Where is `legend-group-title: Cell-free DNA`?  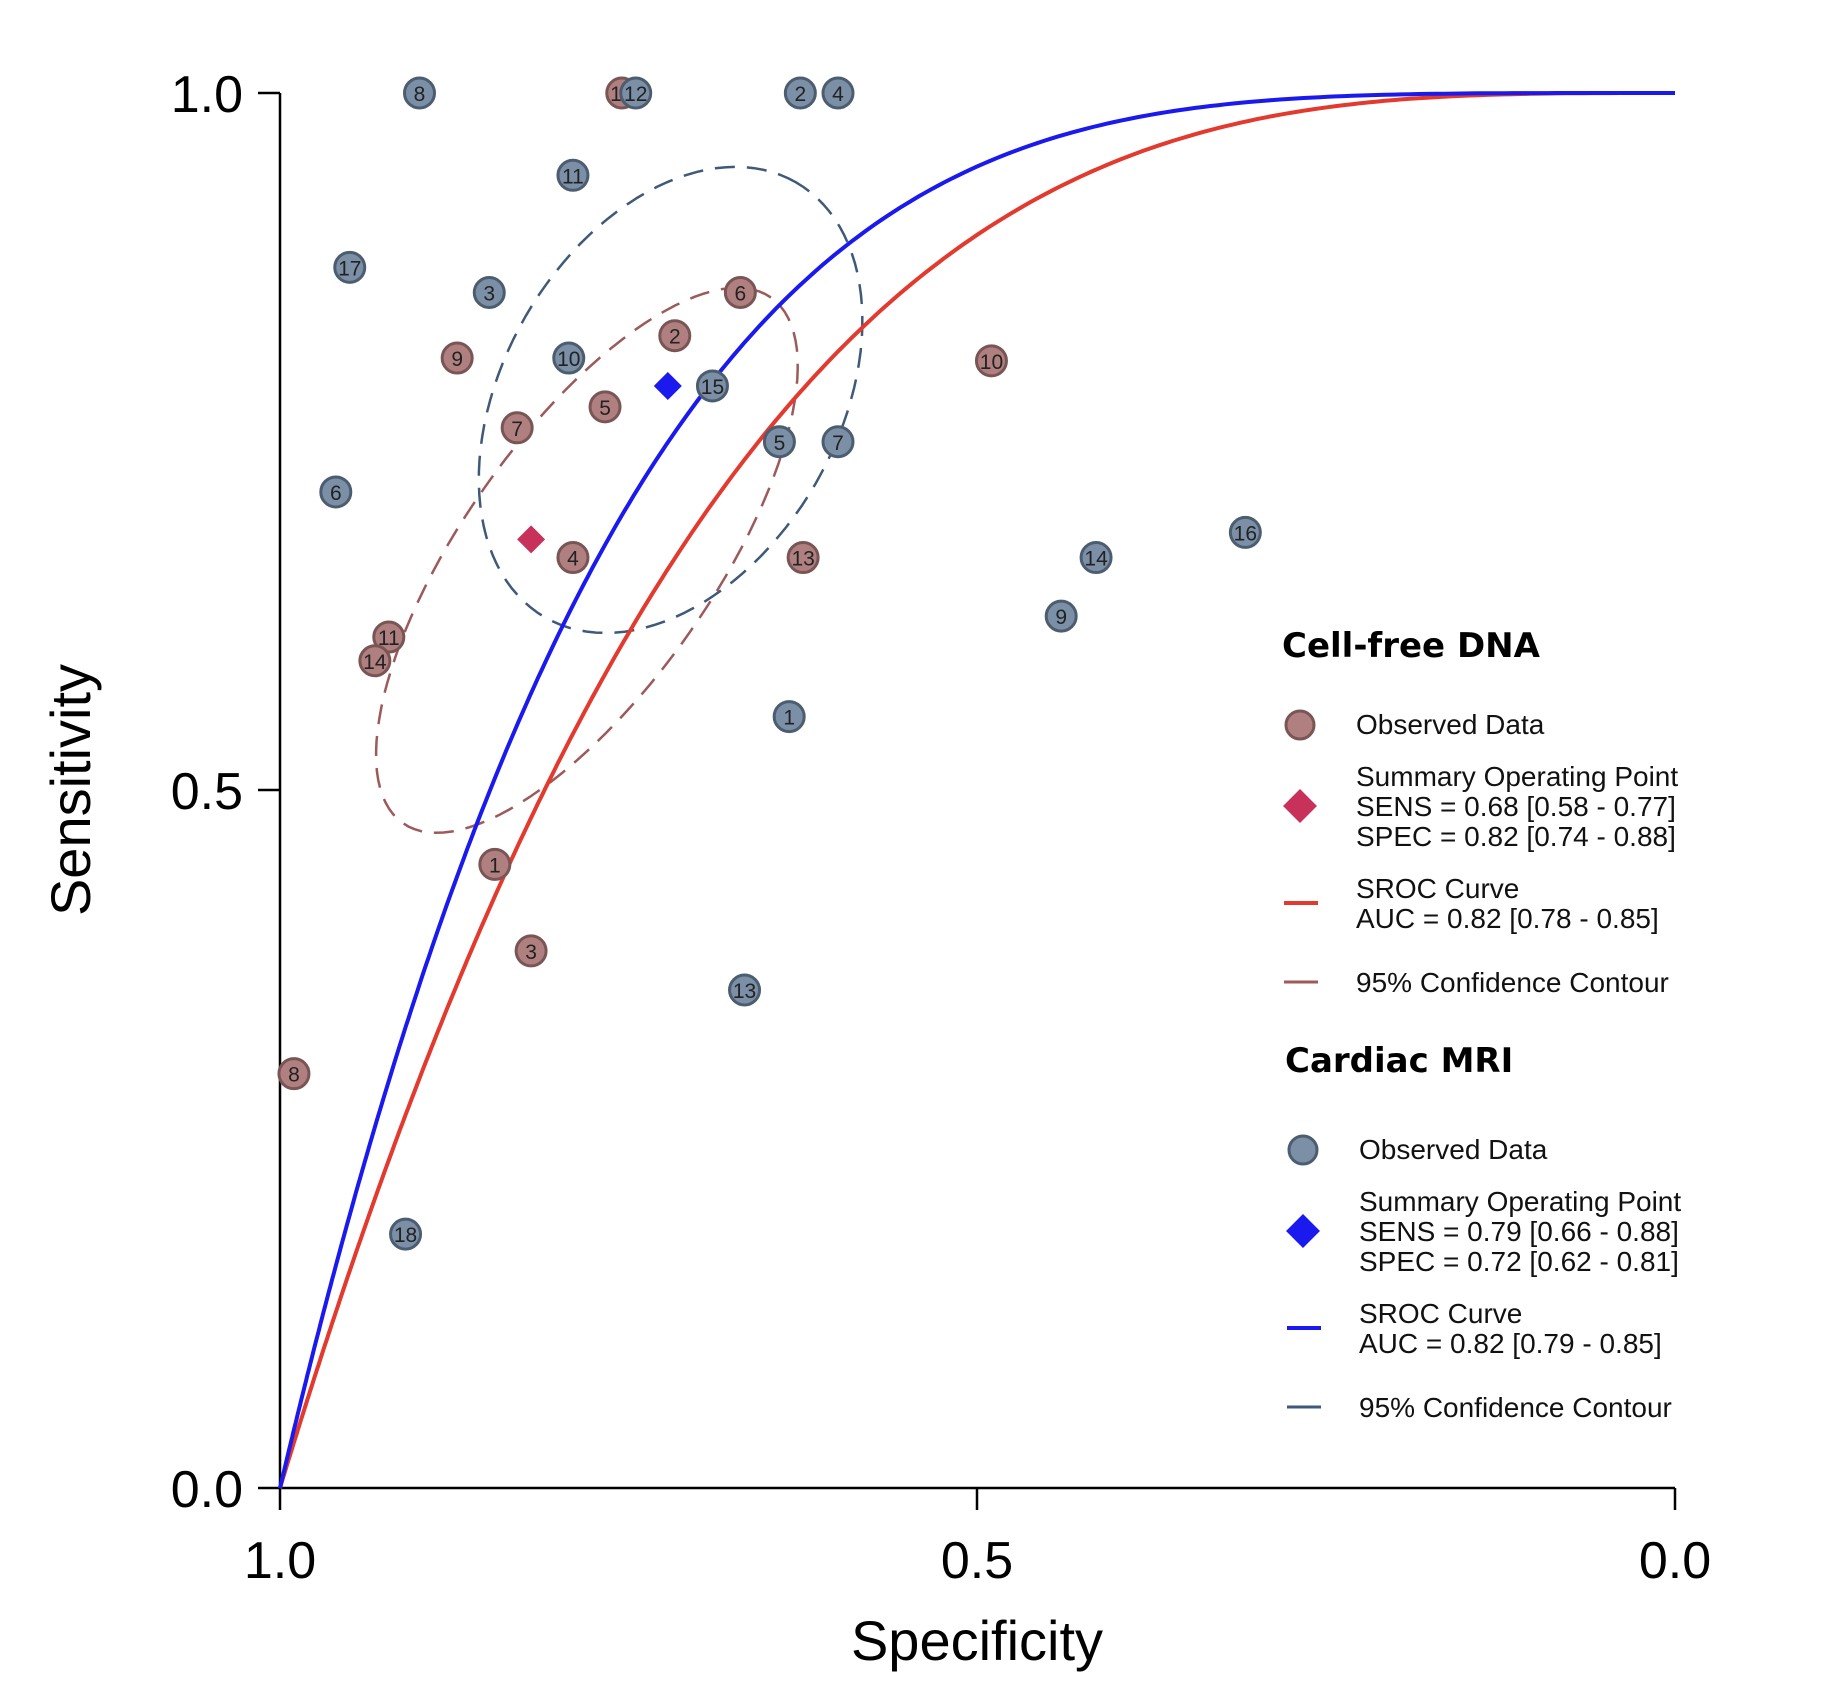
legend-group-title: Cell-free DNA is located at coordinates (1411, 646).